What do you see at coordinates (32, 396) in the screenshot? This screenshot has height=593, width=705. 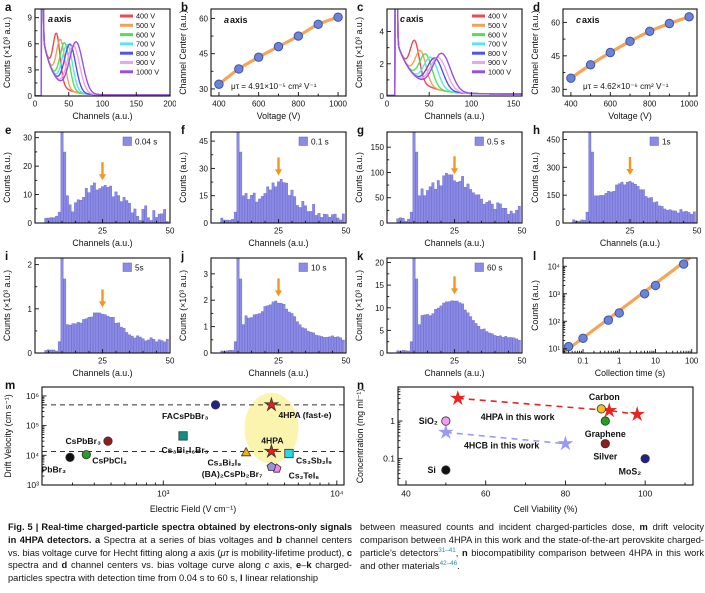 I see `svg-text: 10⁶` at bounding box center [32, 396].